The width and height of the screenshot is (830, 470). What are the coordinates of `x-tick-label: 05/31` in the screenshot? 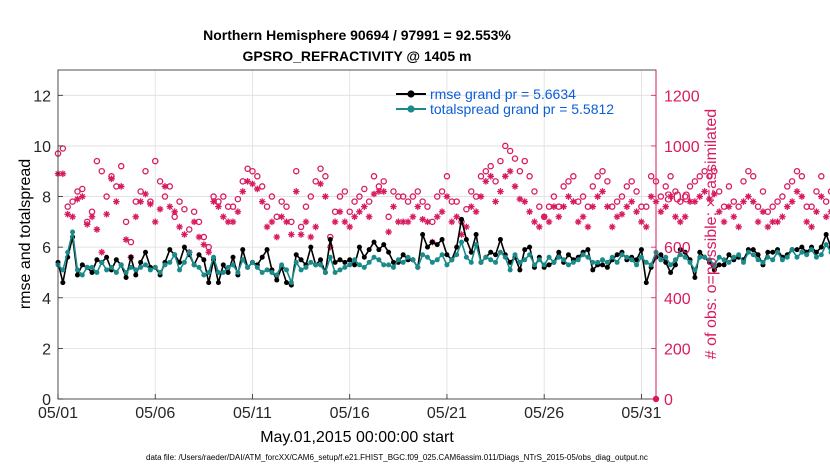 It's located at (641, 413).